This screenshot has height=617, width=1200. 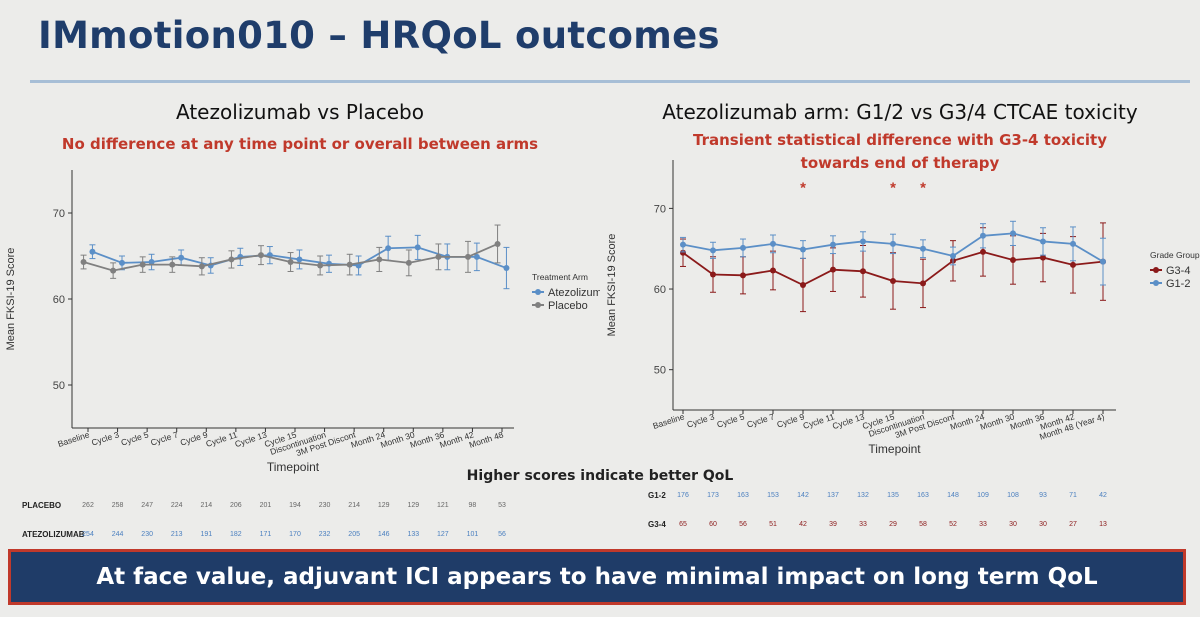 What do you see at coordinates (502, 505) in the screenshot?
I see `count-cell: 53` at bounding box center [502, 505].